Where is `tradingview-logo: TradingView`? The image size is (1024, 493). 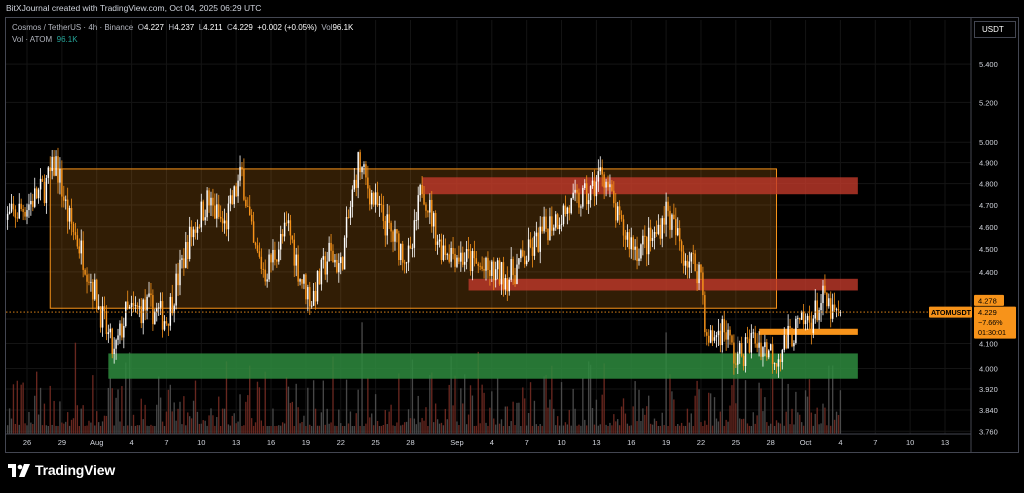
tradingview-logo: TradingView is located at coordinates (61, 470).